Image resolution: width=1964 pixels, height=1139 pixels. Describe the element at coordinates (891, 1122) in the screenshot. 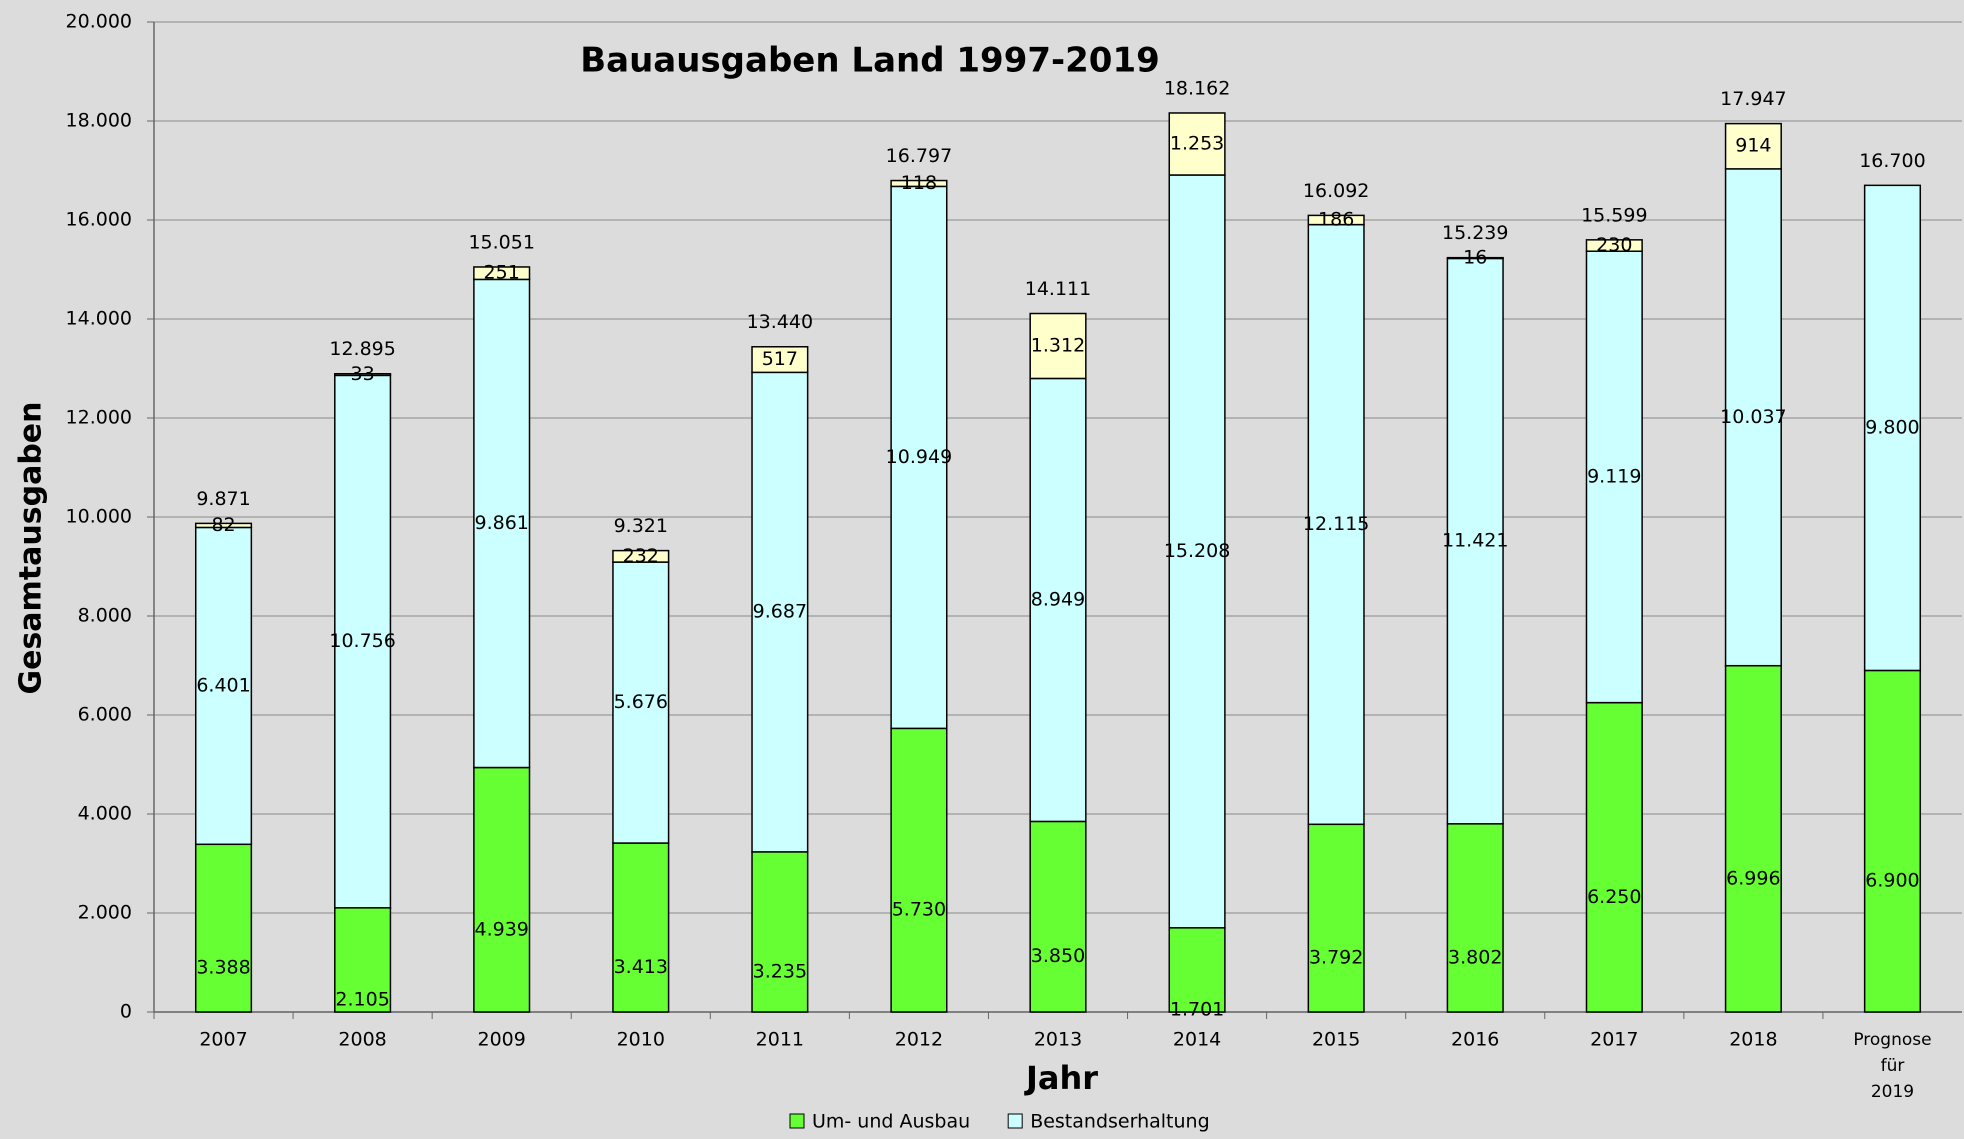

I see `legend-label: Um- und Ausbau` at that location.